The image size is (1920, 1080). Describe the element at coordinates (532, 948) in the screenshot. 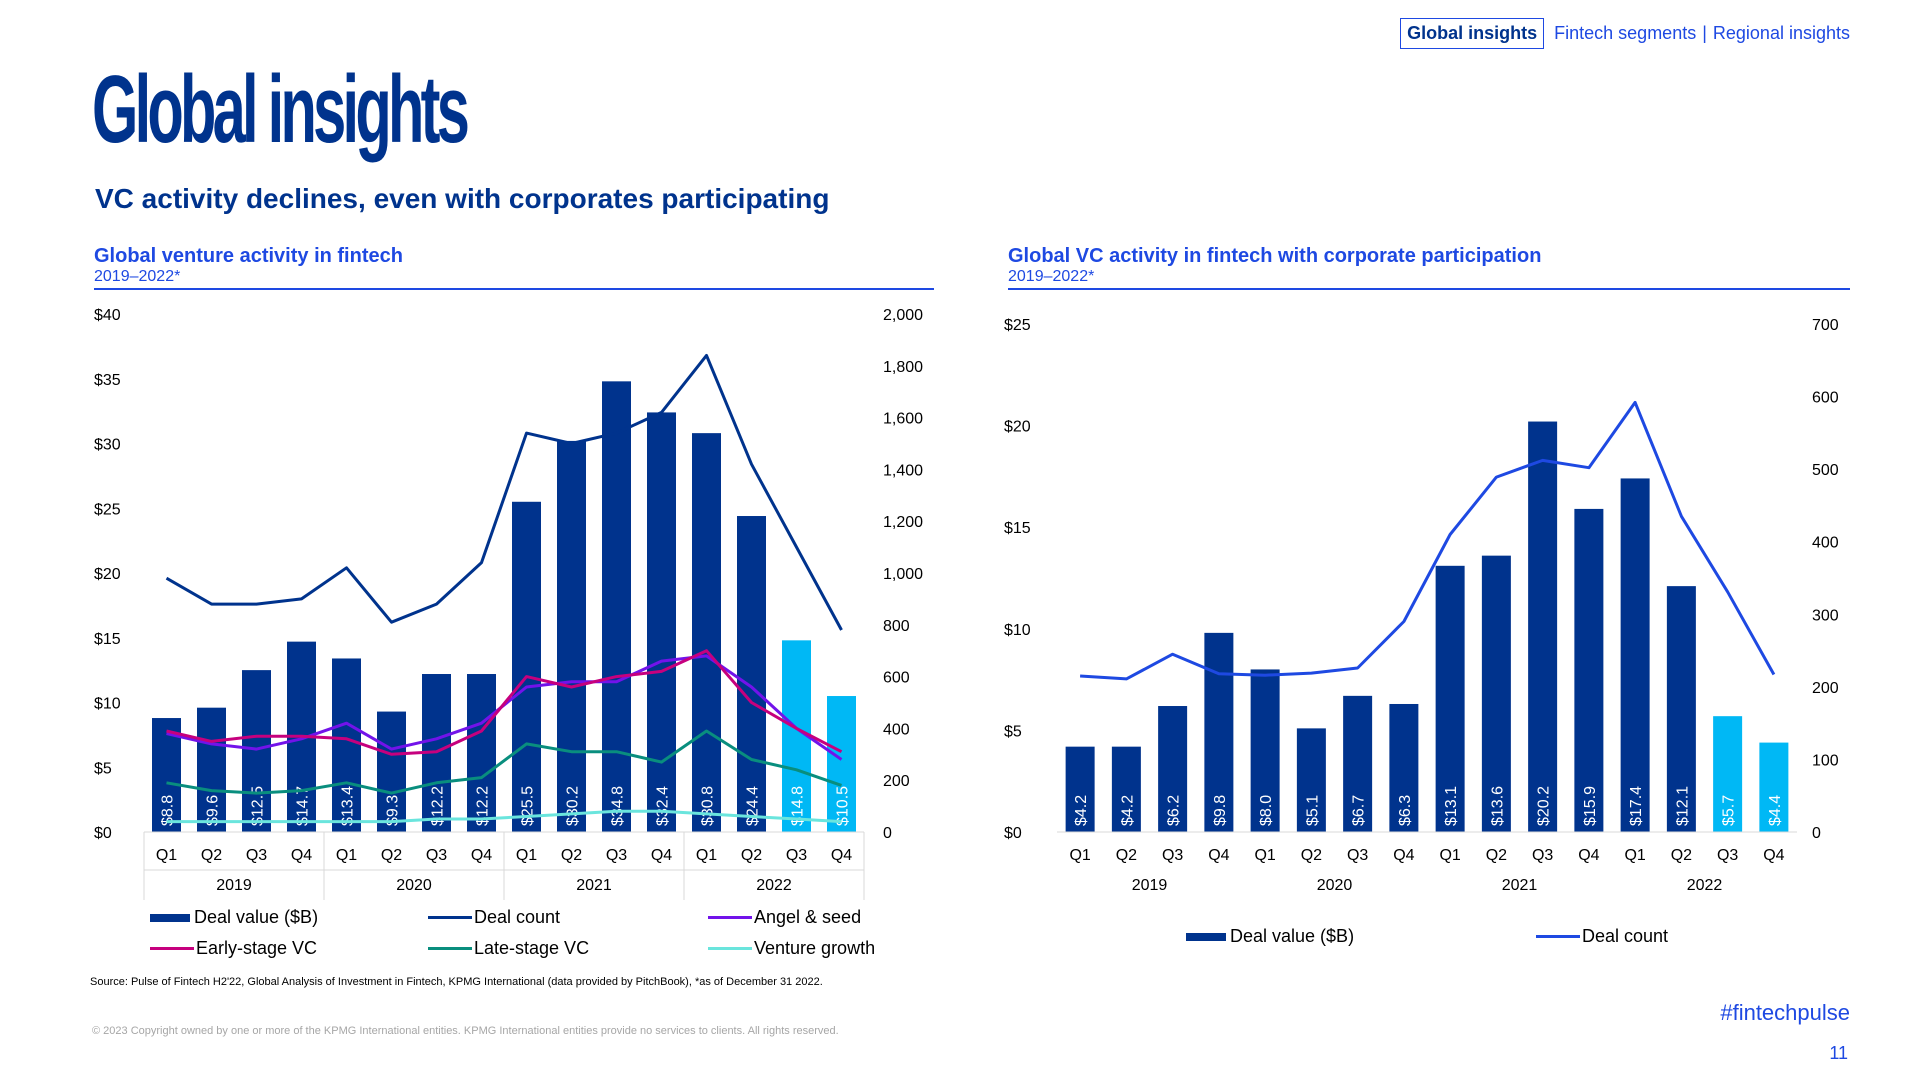

I see `legend-label: Late-stage VC` at that location.